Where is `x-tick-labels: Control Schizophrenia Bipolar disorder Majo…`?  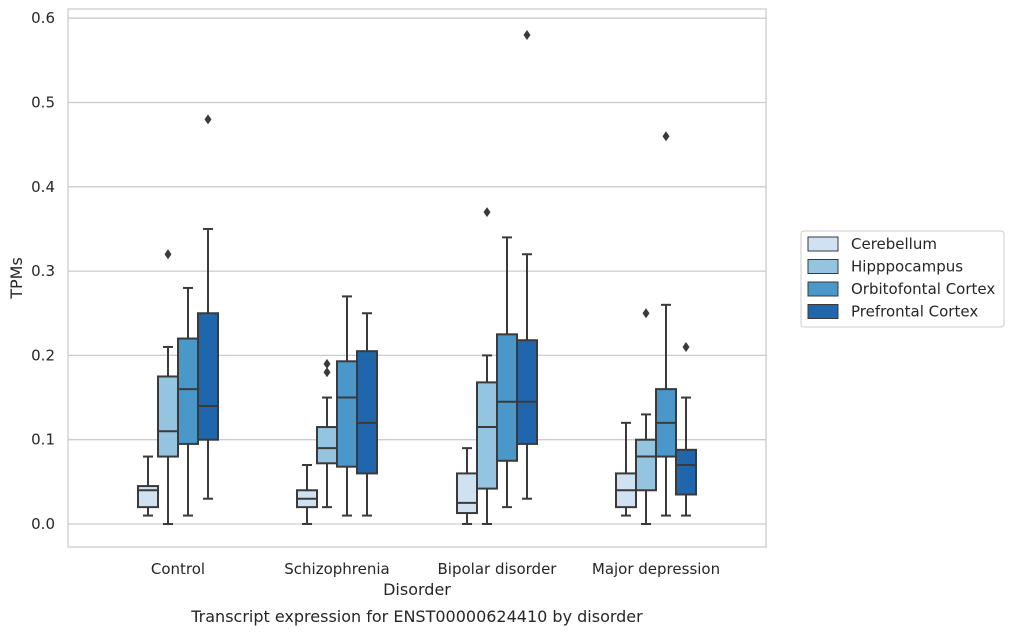
x-tick-labels: Control Schizophrenia Bipolar disorder Majo… is located at coordinates (435, 569).